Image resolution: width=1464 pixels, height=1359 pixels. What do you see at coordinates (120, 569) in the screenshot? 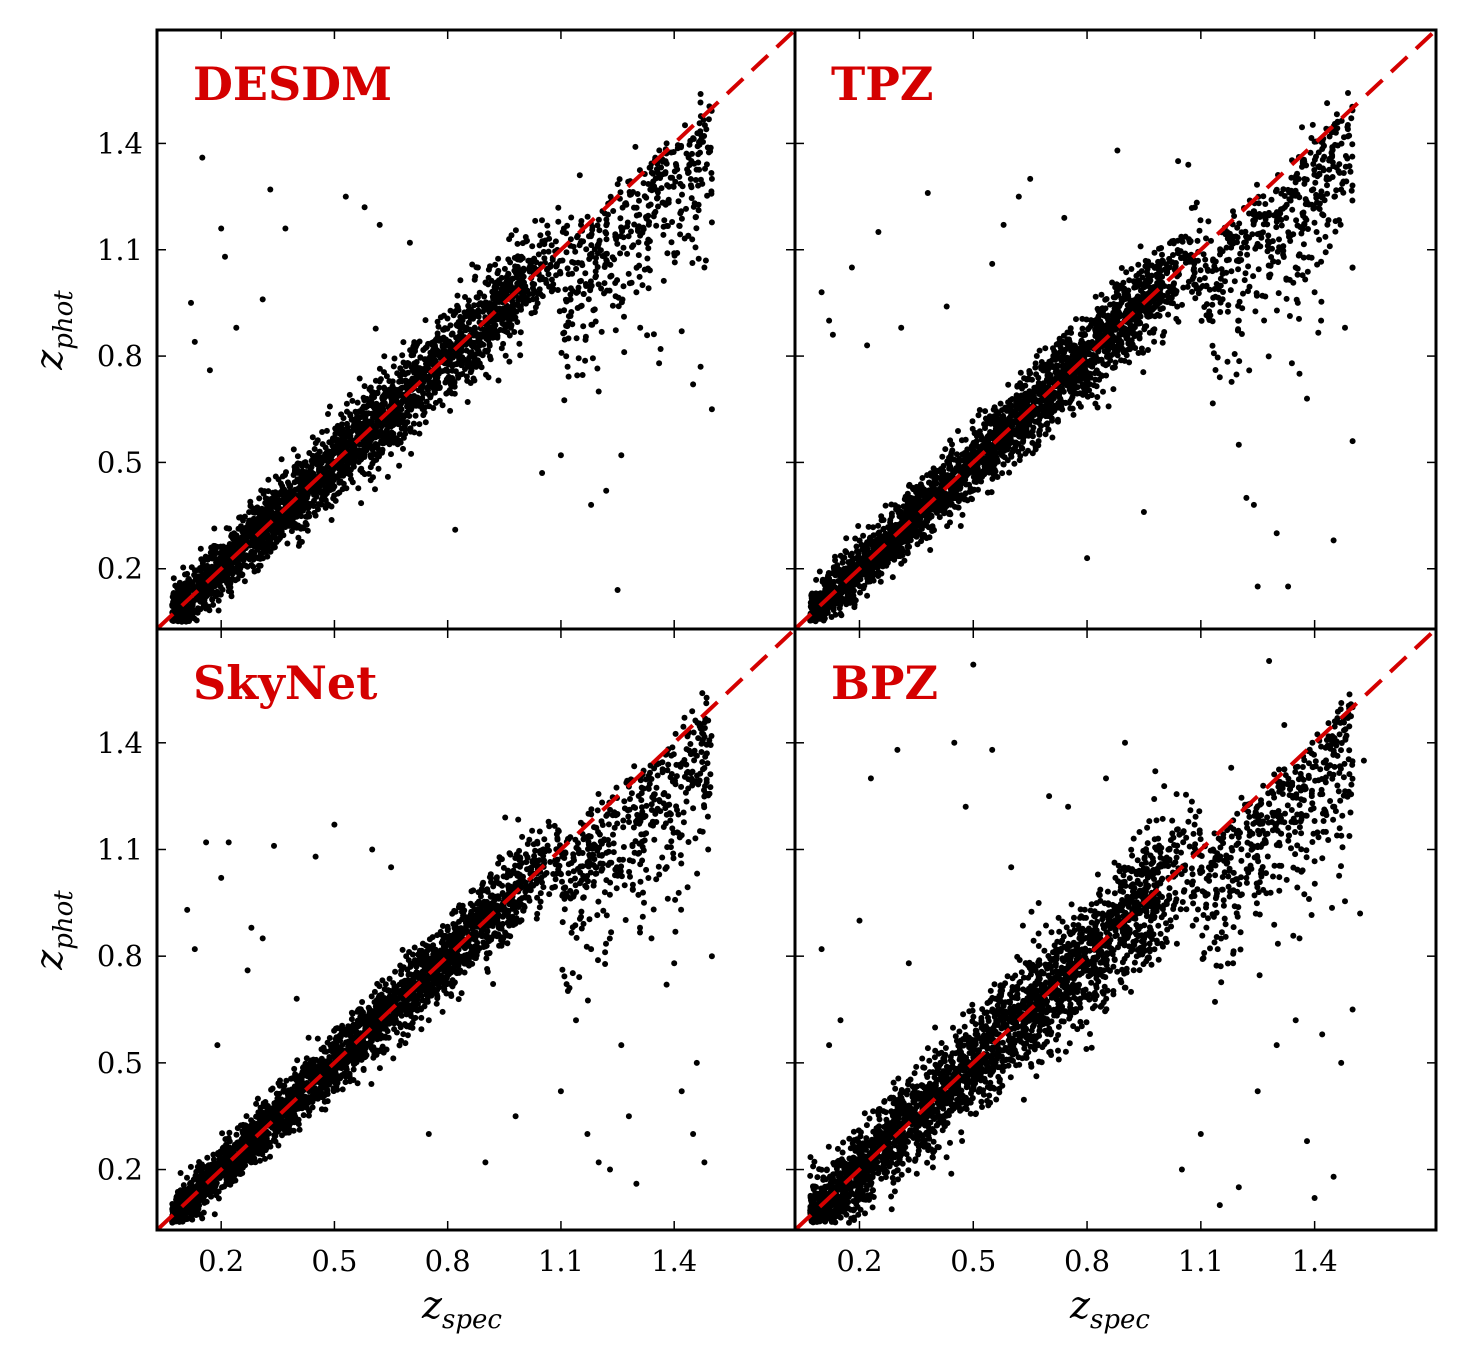
I see `desdm-ytick-label: 0.2` at bounding box center [120, 569].